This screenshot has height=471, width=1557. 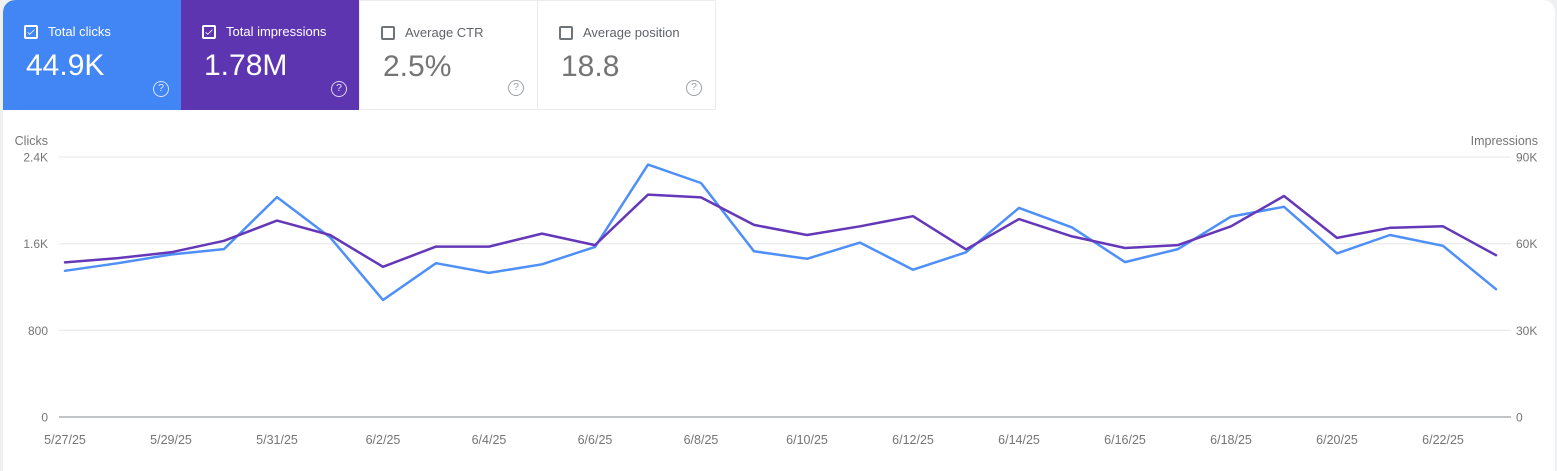 What do you see at coordinates (171, 440) in the screenshot?
I see `x-axis-date-label: 5/29/25` at bounding box center [171, 440].